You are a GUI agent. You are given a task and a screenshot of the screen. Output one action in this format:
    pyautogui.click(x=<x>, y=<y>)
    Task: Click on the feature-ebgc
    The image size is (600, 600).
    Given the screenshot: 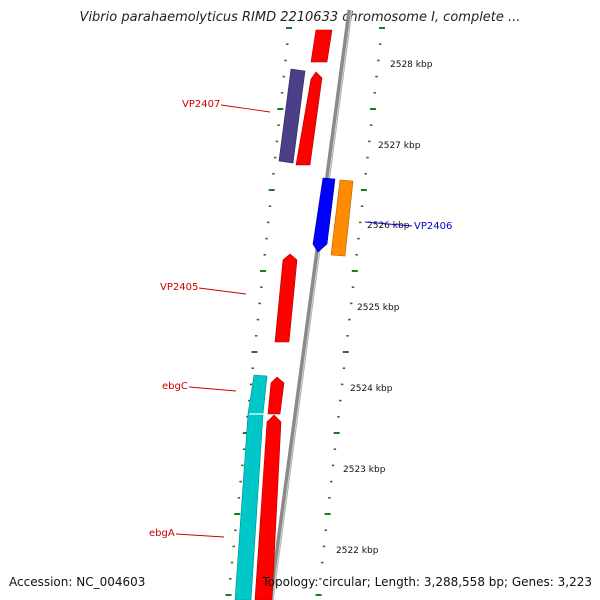 What is the action you would take?
    pyautogui.click(x=276, y=395)
    